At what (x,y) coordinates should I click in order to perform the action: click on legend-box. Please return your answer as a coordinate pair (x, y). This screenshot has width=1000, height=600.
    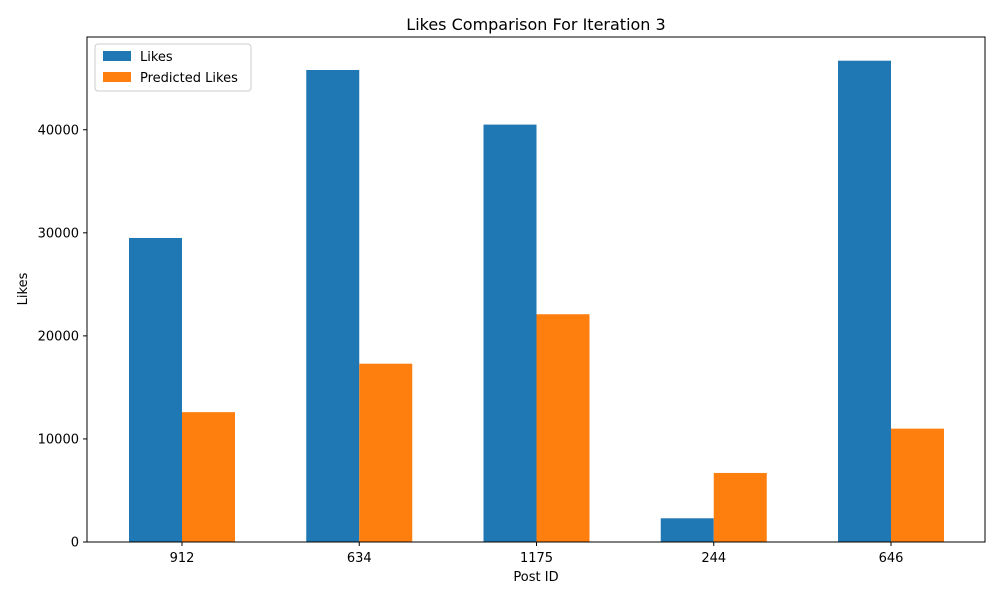
    Looking at the image, I should click on (173, 67).